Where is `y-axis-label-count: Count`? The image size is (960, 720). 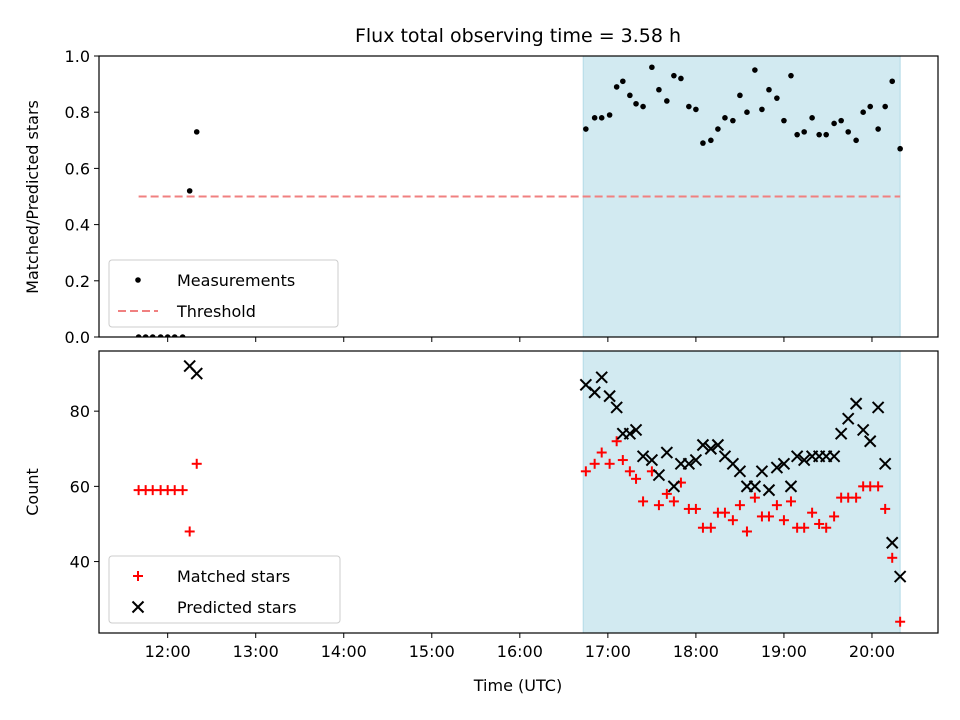
y-axis-label-count: Count is located at coordinates (32, 492).